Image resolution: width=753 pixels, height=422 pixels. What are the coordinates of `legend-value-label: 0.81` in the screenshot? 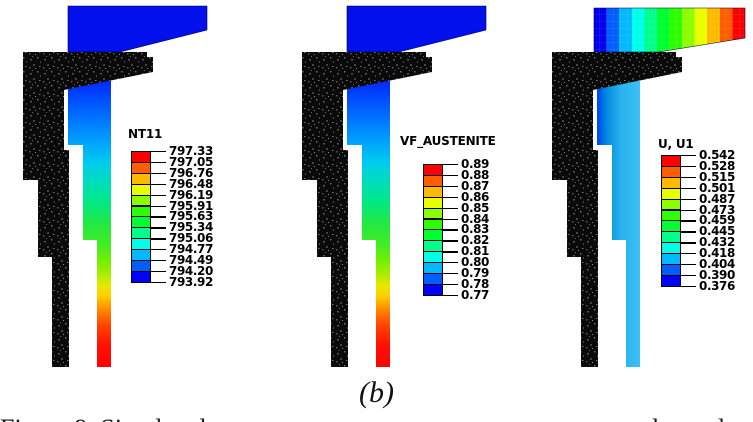 It's located at (475, 251).